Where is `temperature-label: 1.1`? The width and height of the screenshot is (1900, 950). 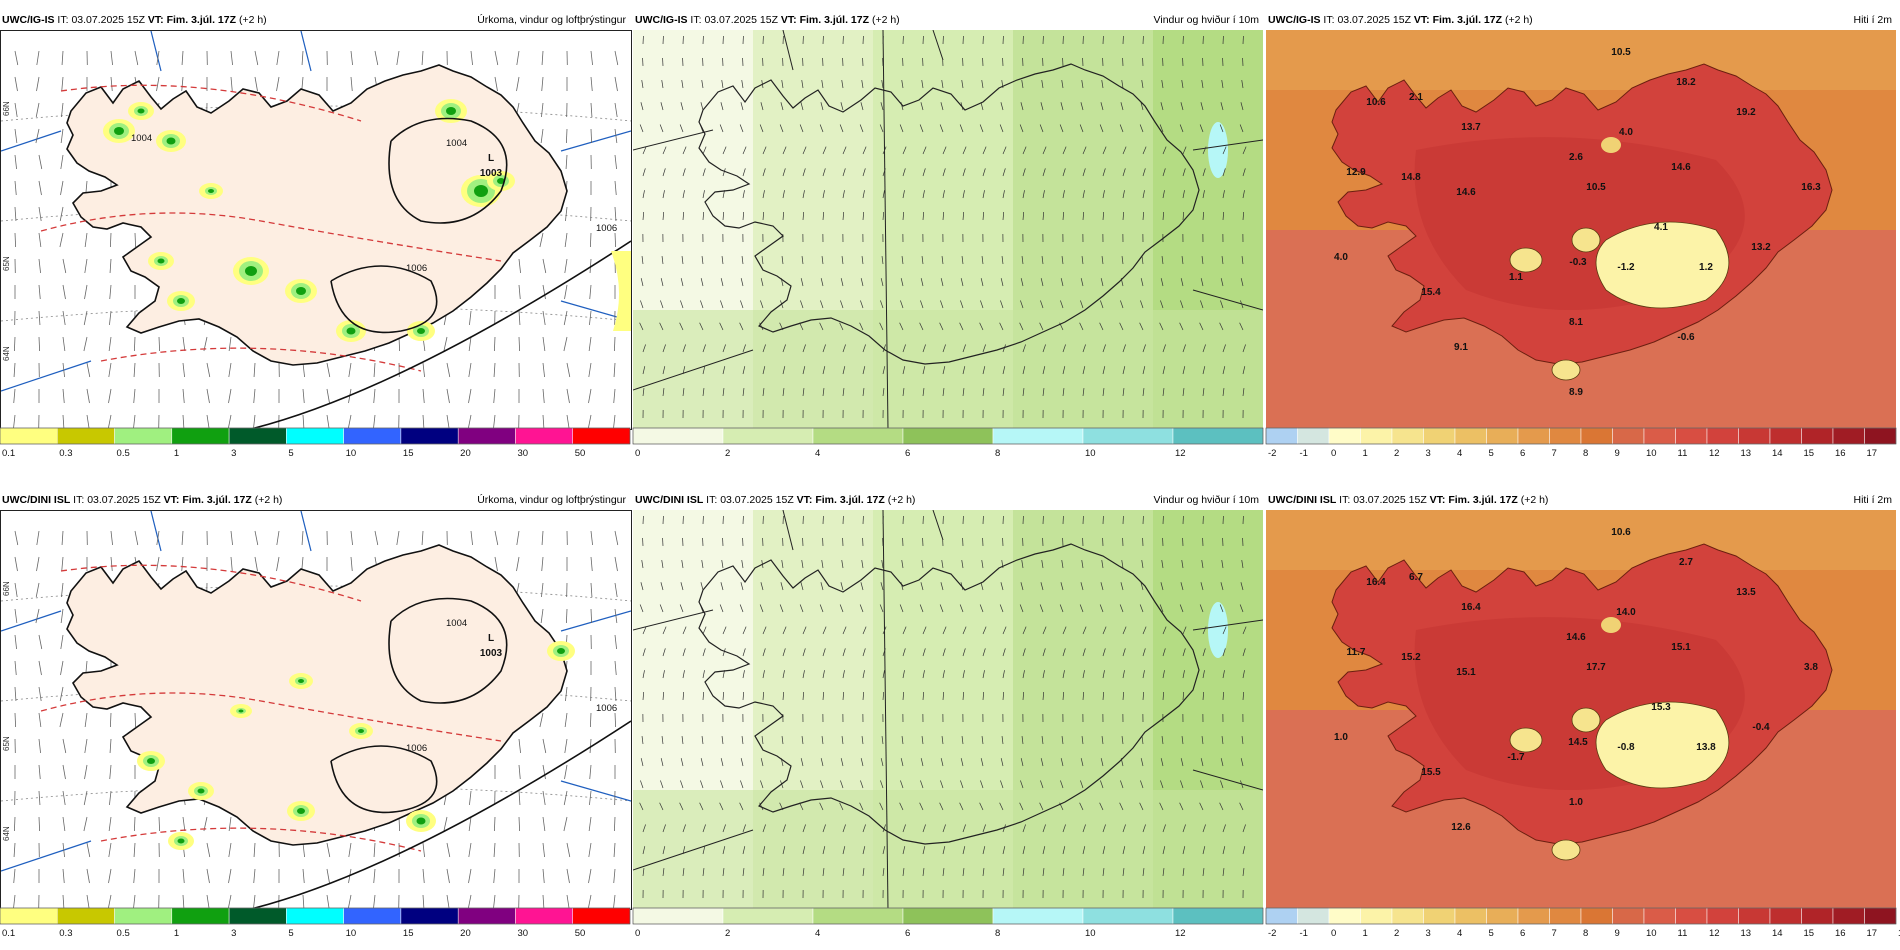
temperature-label: 1.1 is located at coordinates (1516, 277).